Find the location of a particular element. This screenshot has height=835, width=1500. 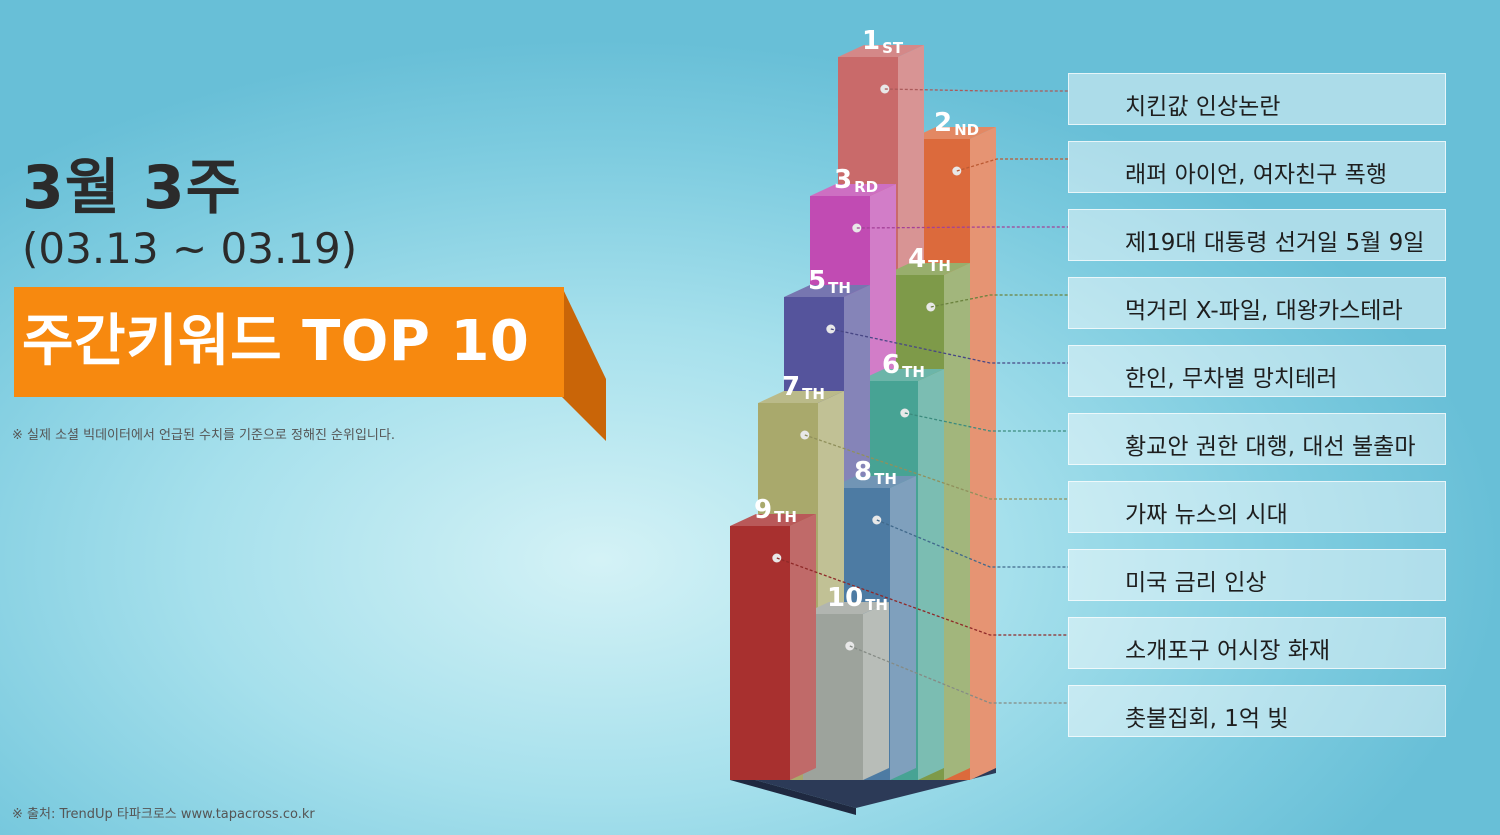

keyword-row-8: 미국 금리 인상 is located at coordinates (1257, 575).